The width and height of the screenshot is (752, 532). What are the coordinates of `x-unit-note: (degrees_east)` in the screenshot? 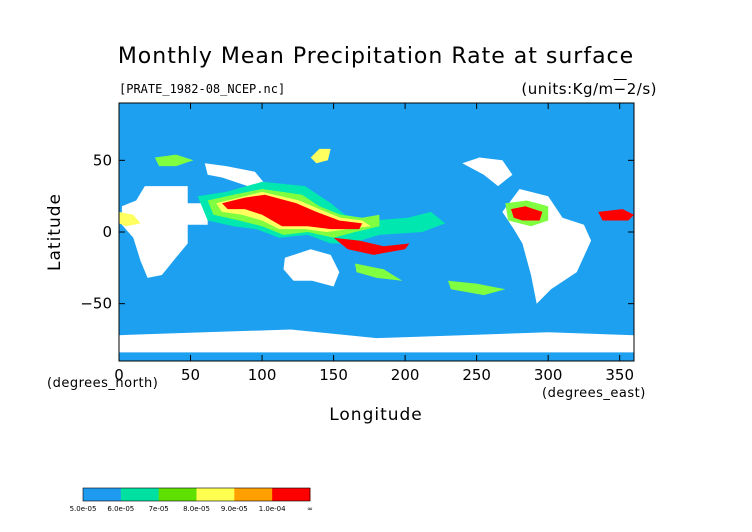 It's located at (594, 393).